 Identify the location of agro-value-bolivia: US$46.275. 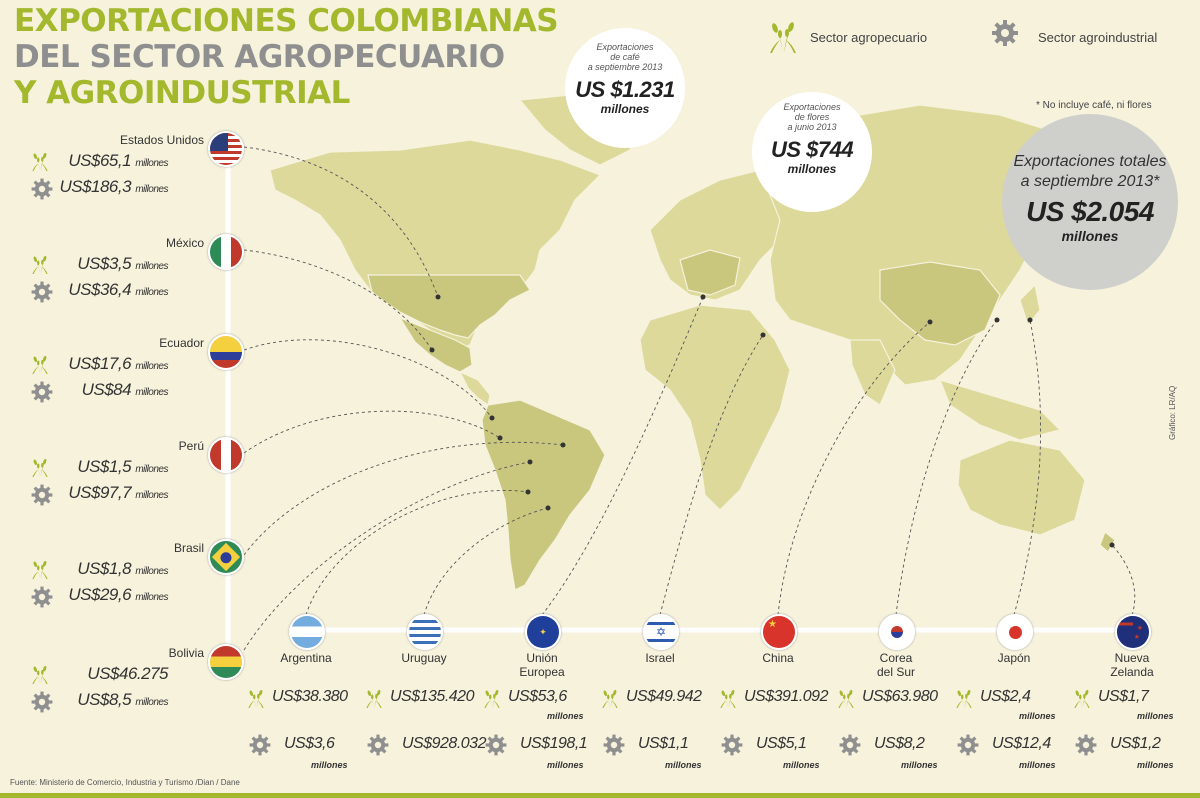
(127, 673).